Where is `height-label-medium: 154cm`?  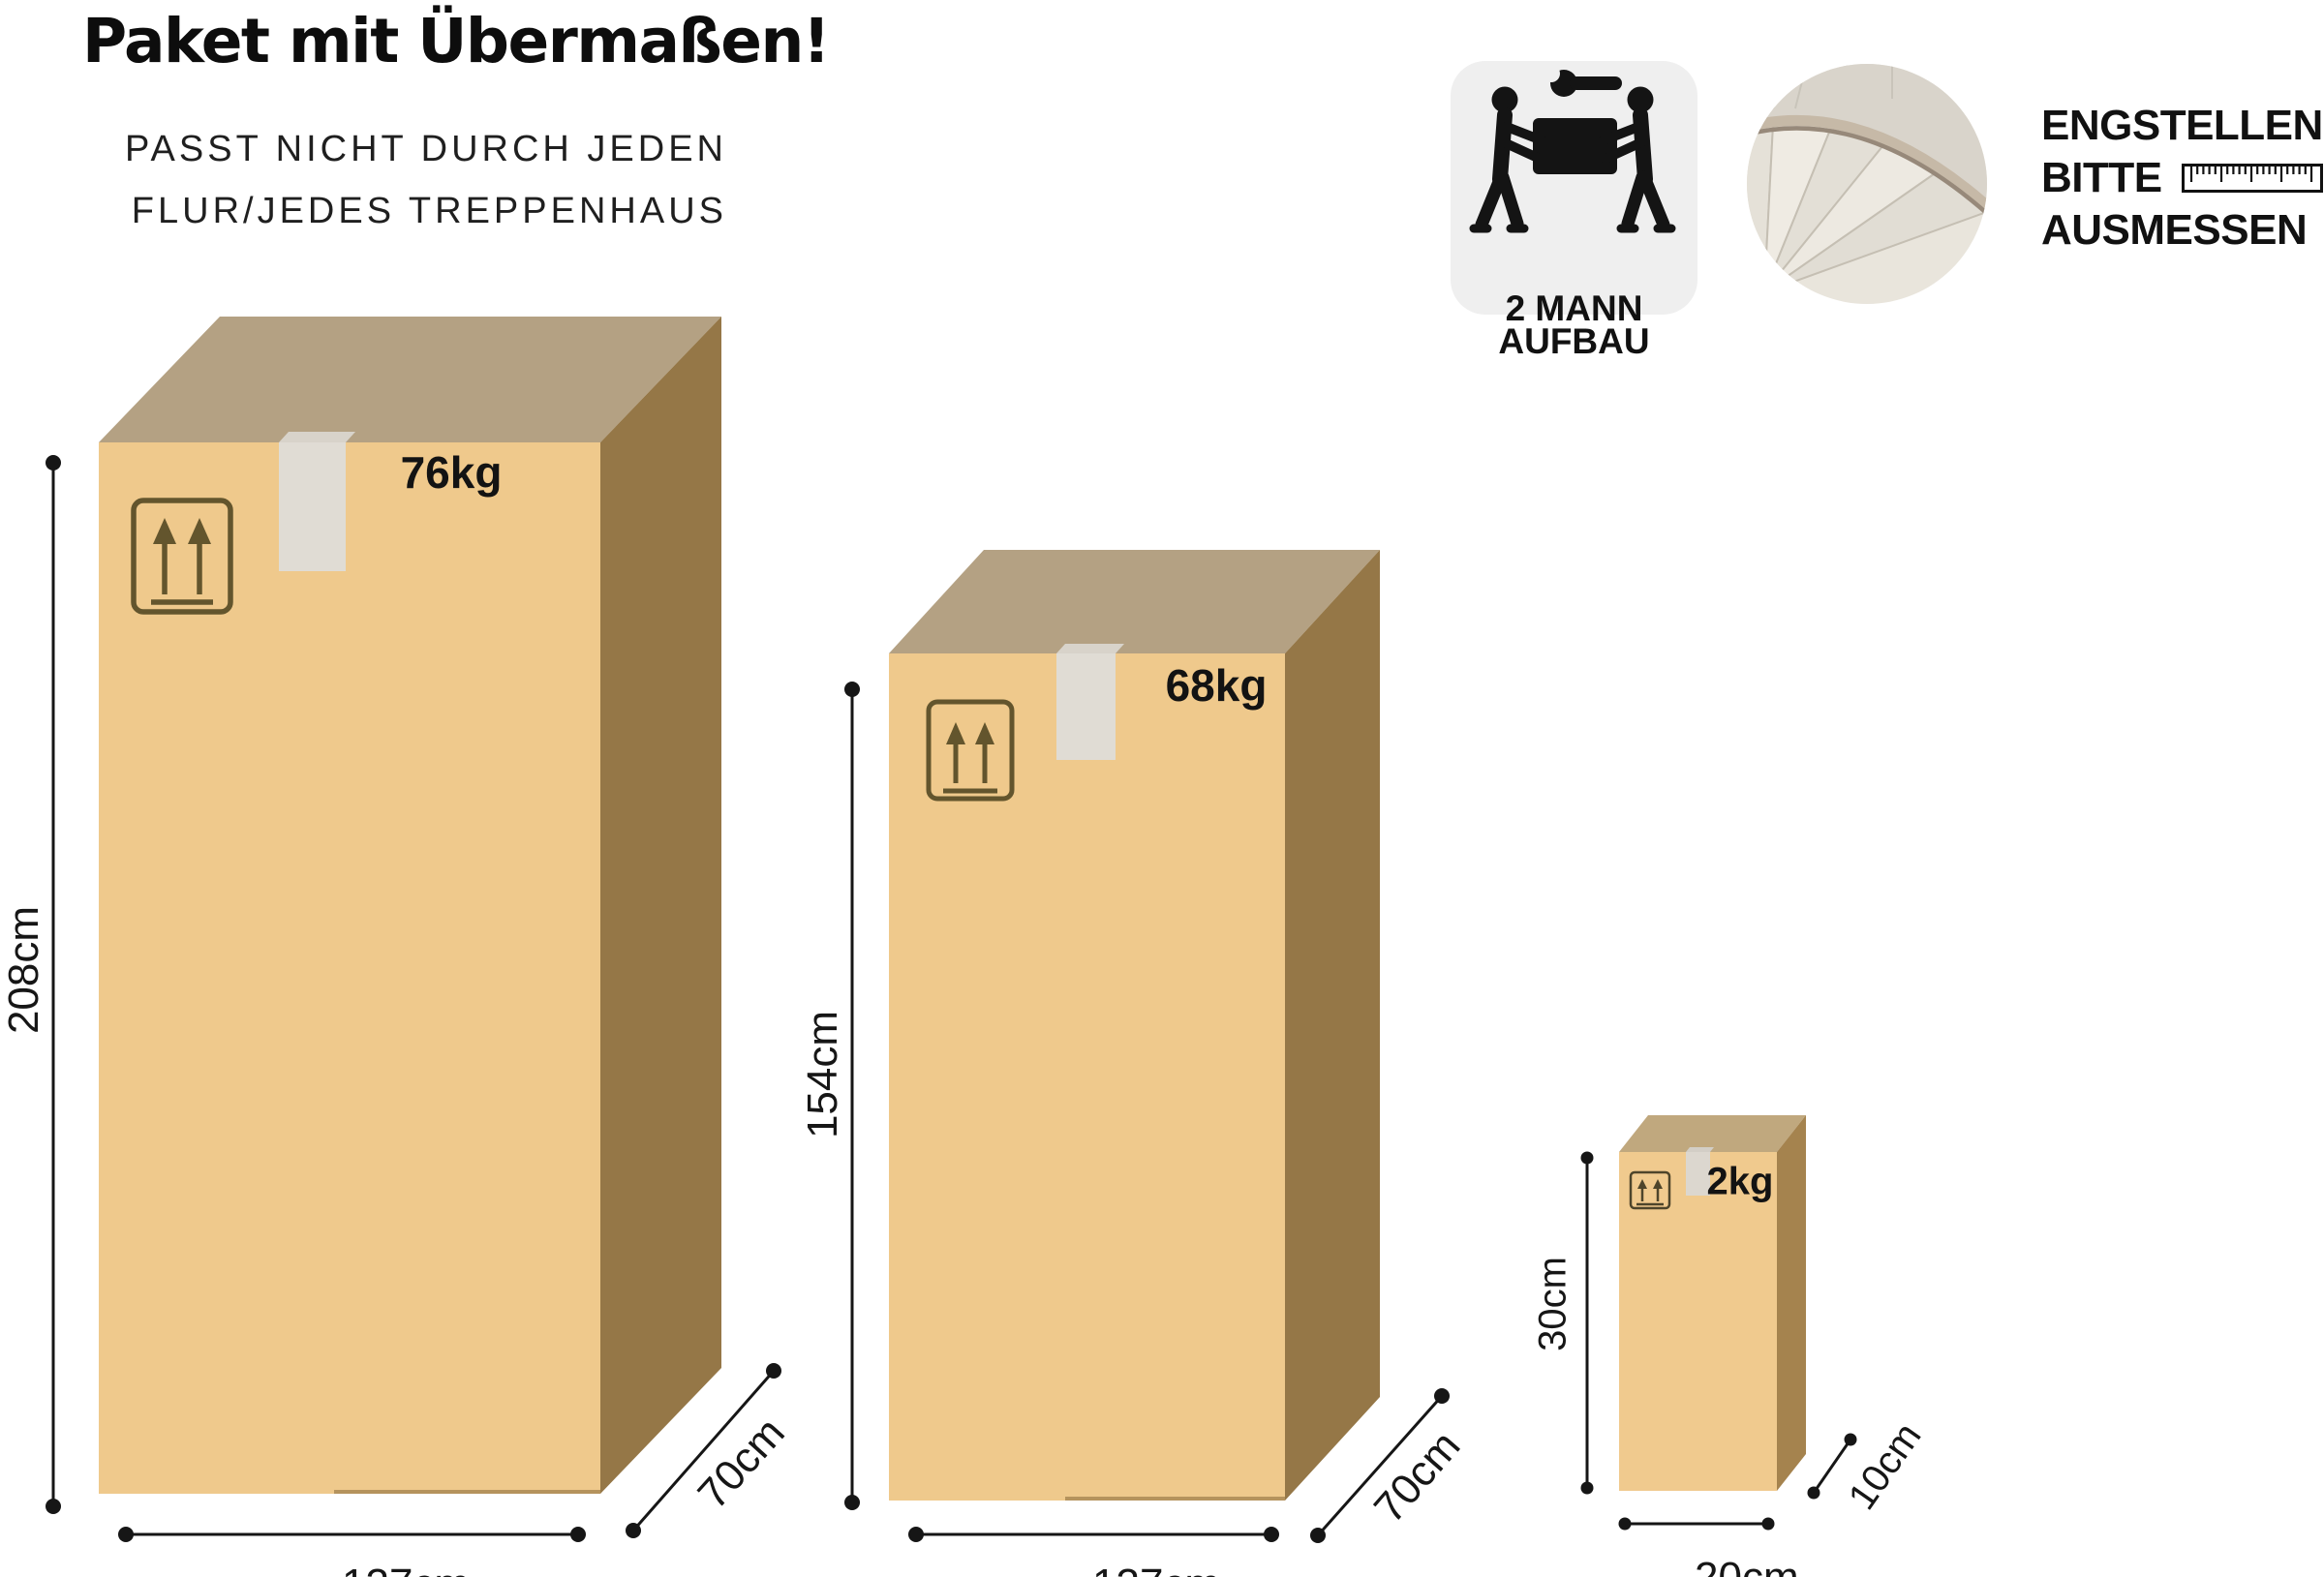 height-label-medium: 154cm is located at coordinates (823, 1075).